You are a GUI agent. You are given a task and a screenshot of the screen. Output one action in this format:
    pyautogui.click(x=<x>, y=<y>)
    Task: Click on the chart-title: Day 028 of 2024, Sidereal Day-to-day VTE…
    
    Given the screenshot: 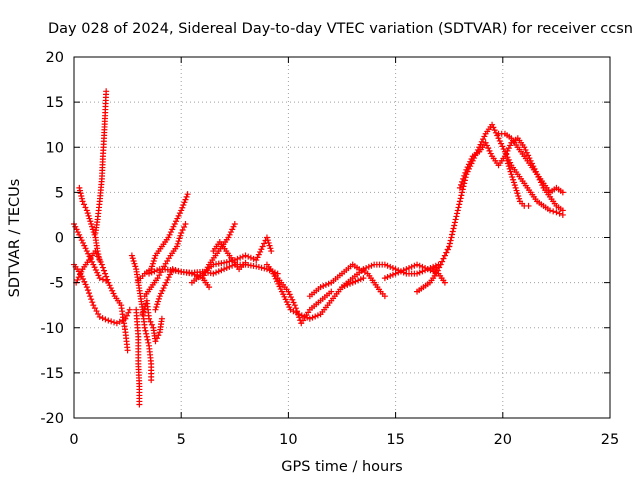 What is the action you would take?
    pyautogui.click(x=340, y=29)
    